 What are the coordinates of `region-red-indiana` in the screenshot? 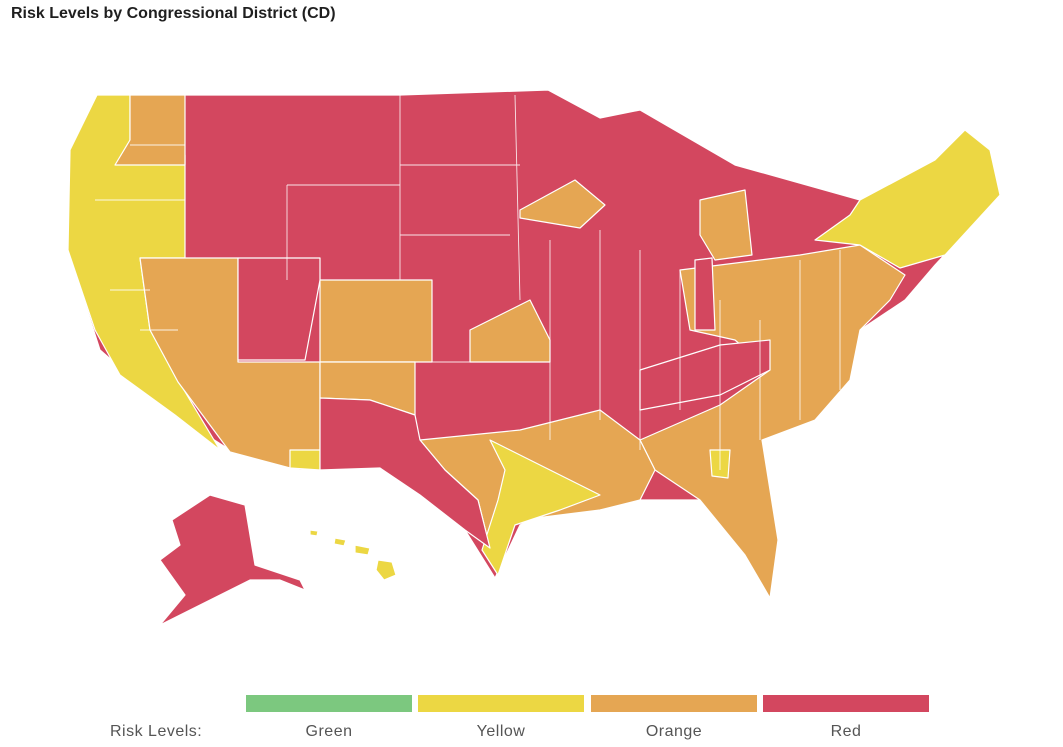 It's located at (705, 294).